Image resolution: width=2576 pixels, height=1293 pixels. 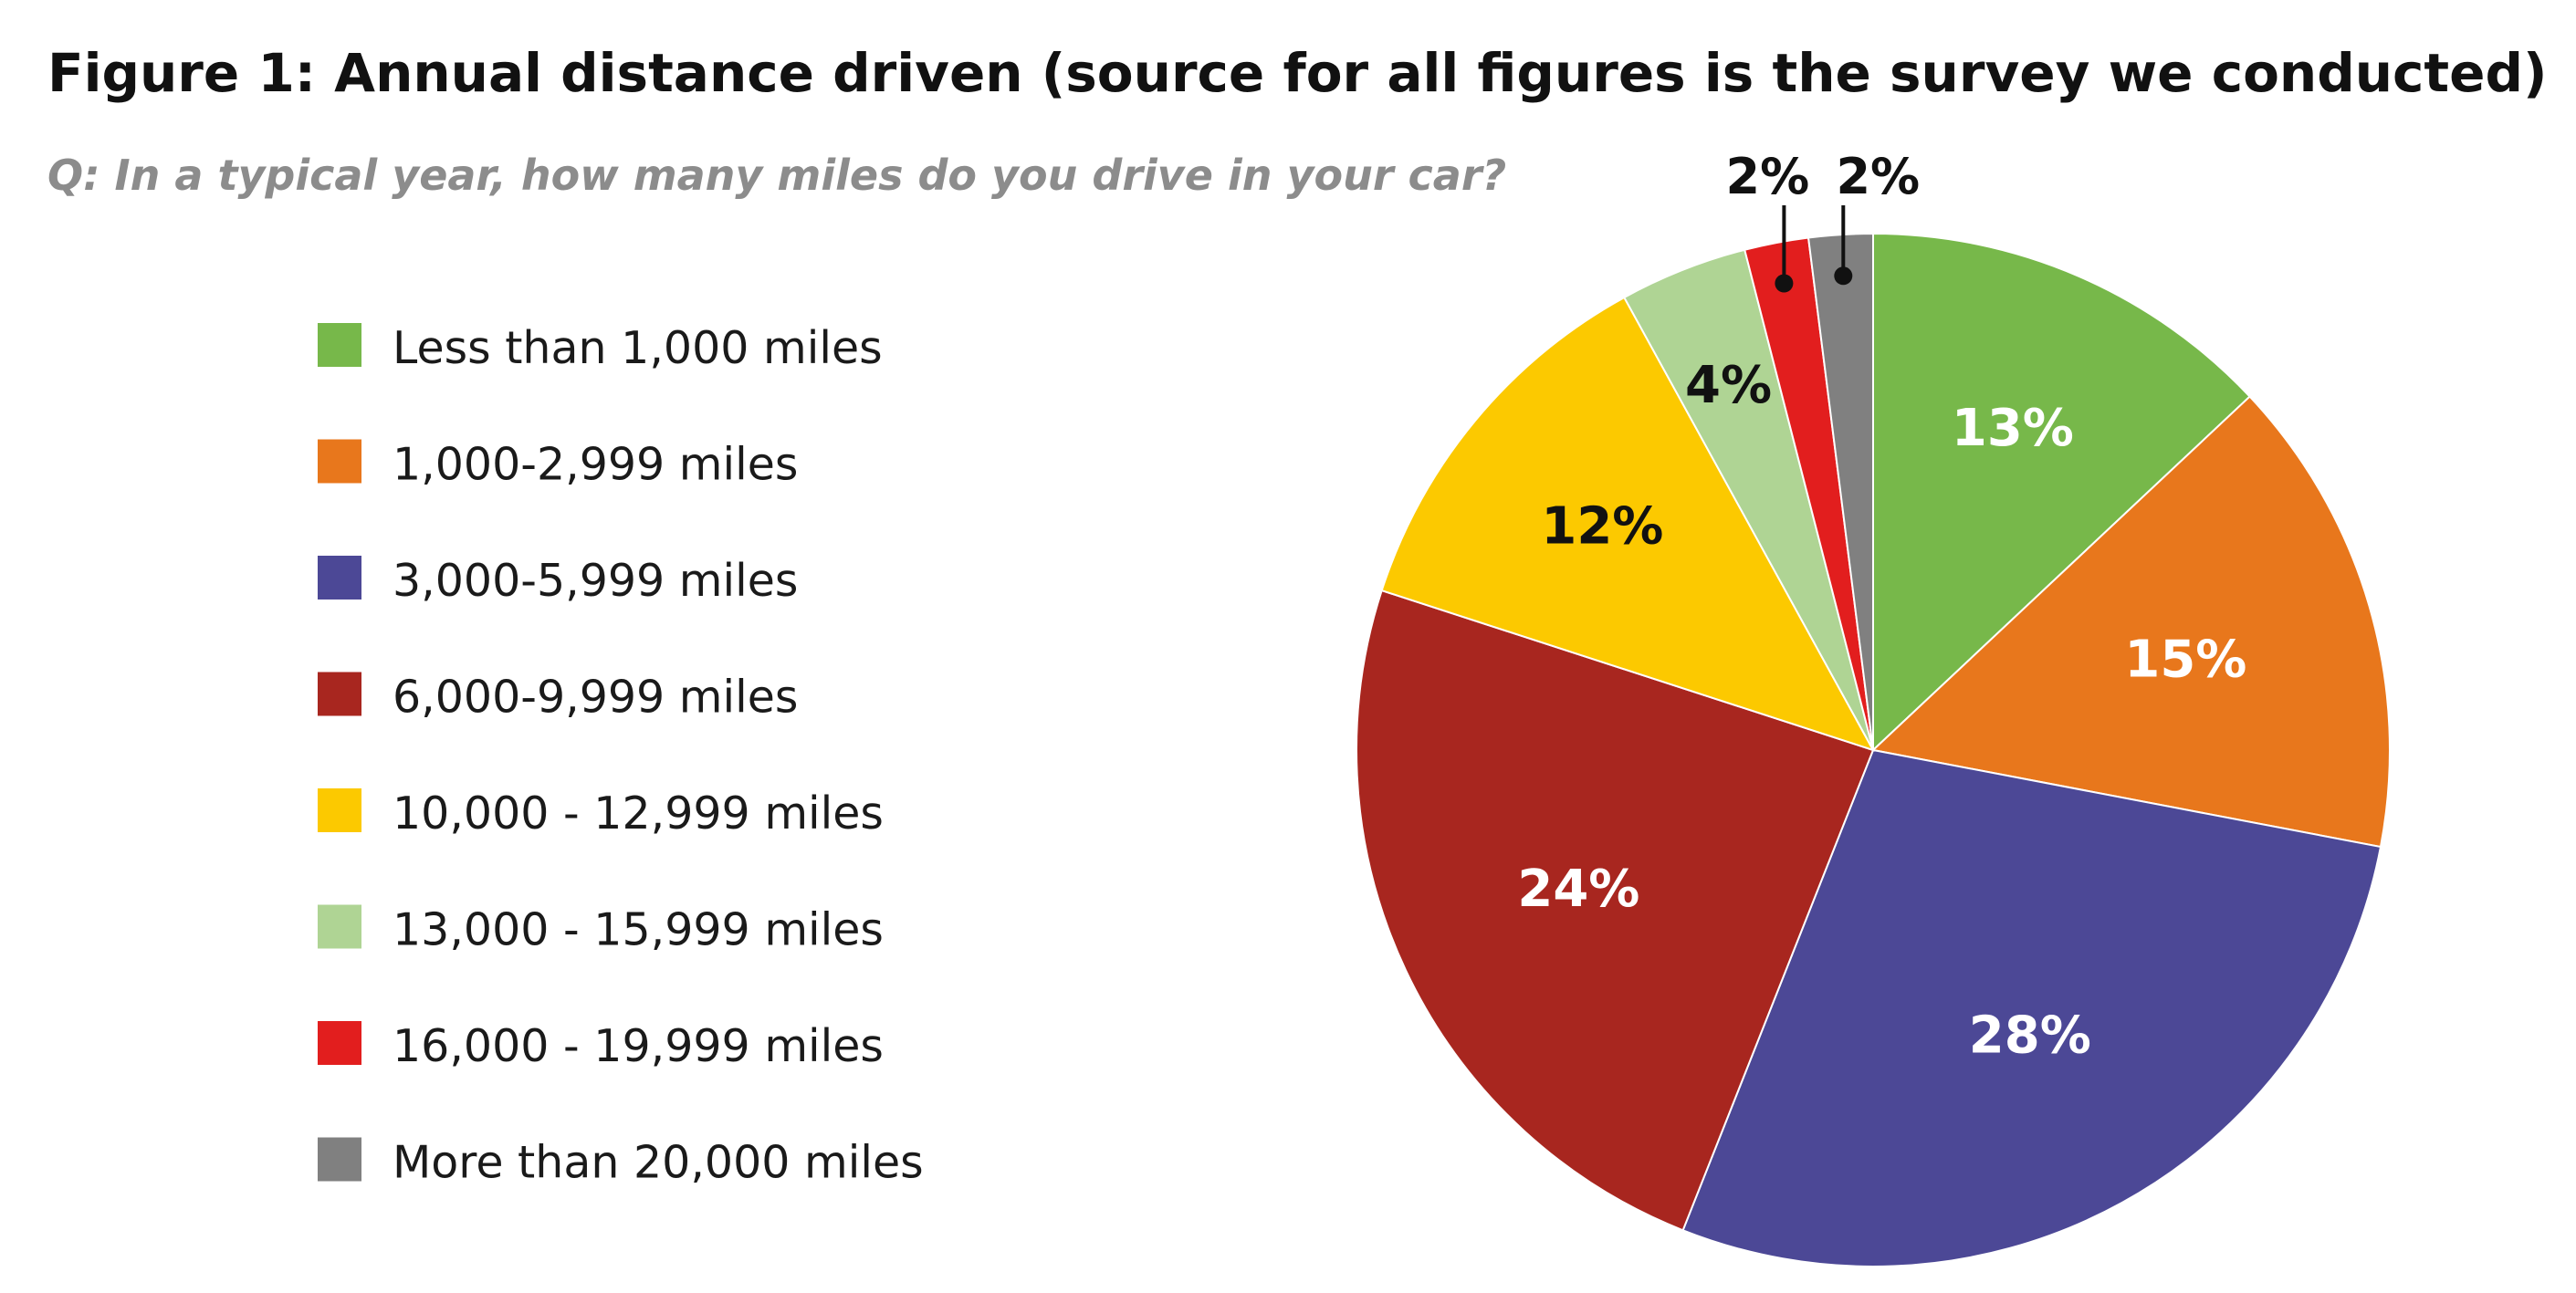 I want to click on legend-item-more-than-20-000-miles: More than 20,000 miles, so click(x=621, y=1163).